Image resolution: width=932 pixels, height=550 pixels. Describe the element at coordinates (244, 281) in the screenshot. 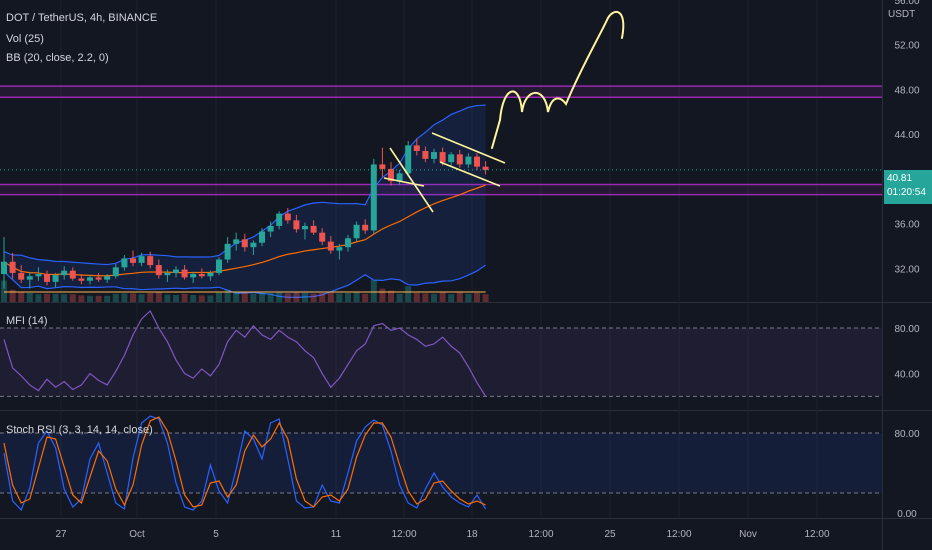

I see `bollinger-lower-band` at that location.